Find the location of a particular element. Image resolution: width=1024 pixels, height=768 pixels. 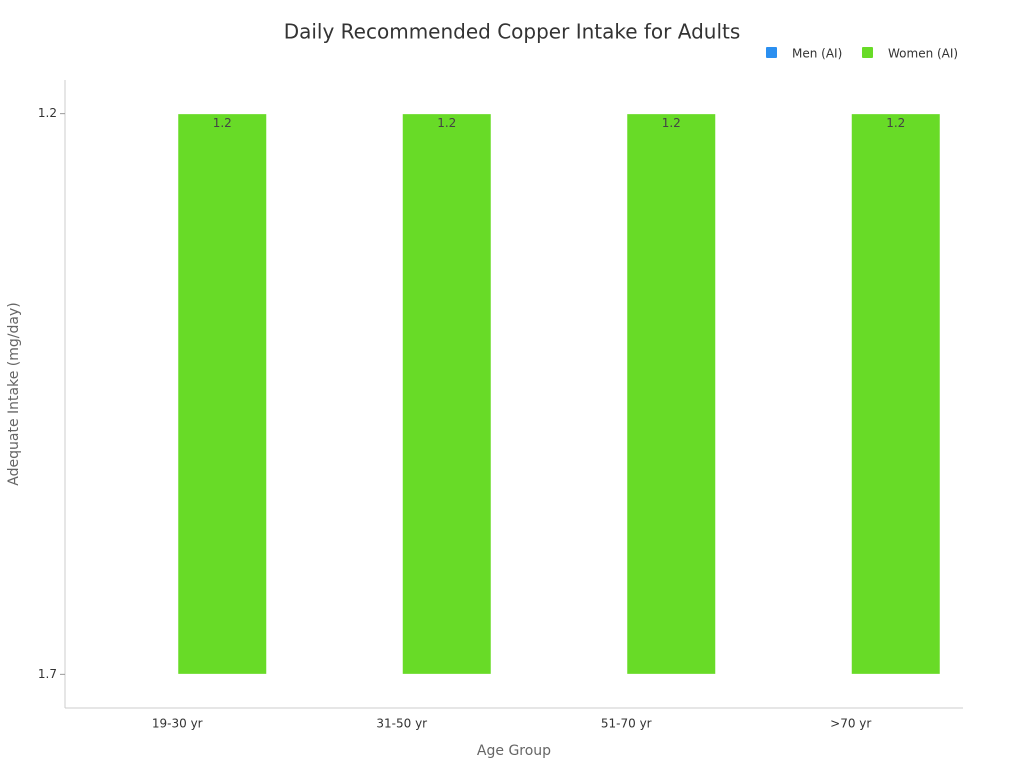

x-tick-label: 19-30 yr is located at coordinates (177, 724).